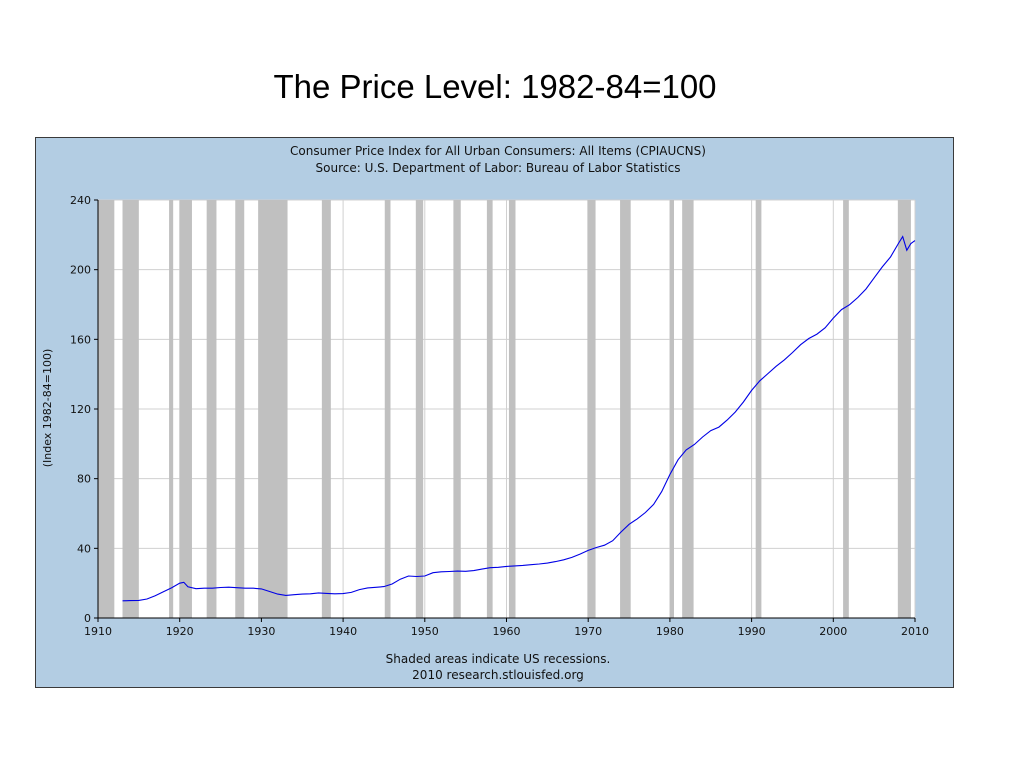  I want to click on x-tick-label-5: 1960, so click(507, 631).